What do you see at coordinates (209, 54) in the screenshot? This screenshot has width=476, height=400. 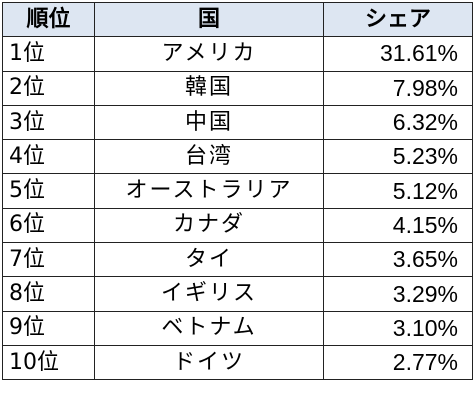 I see `country-cell: アメリカ` at bounding box center [209, 54].